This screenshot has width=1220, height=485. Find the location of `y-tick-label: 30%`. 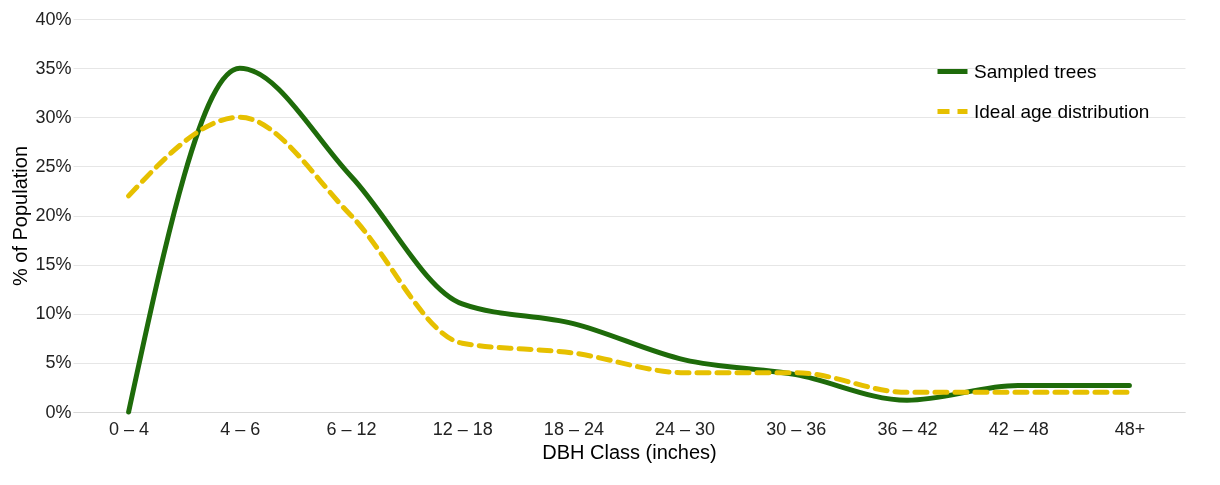

y-tick-label: 30% is located at coordinates (53, 116).